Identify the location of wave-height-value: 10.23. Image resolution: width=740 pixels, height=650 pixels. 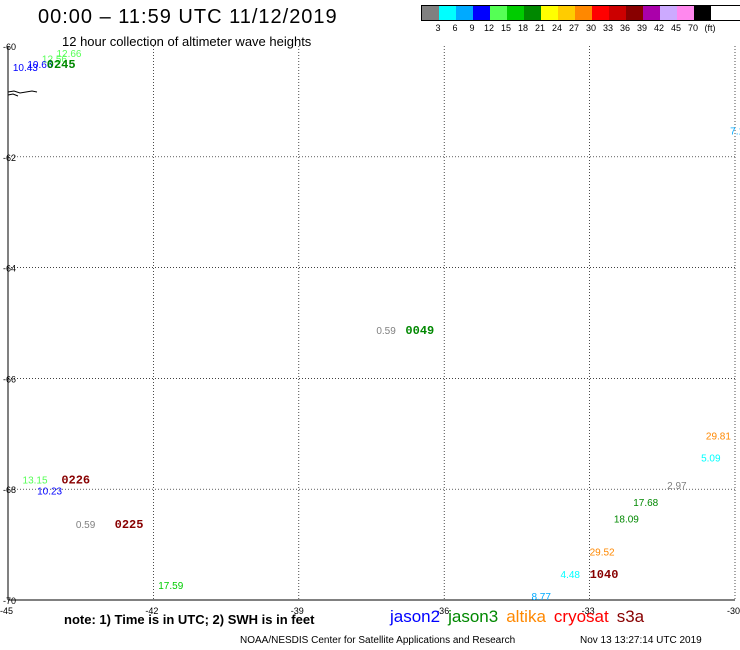
(49, 492).